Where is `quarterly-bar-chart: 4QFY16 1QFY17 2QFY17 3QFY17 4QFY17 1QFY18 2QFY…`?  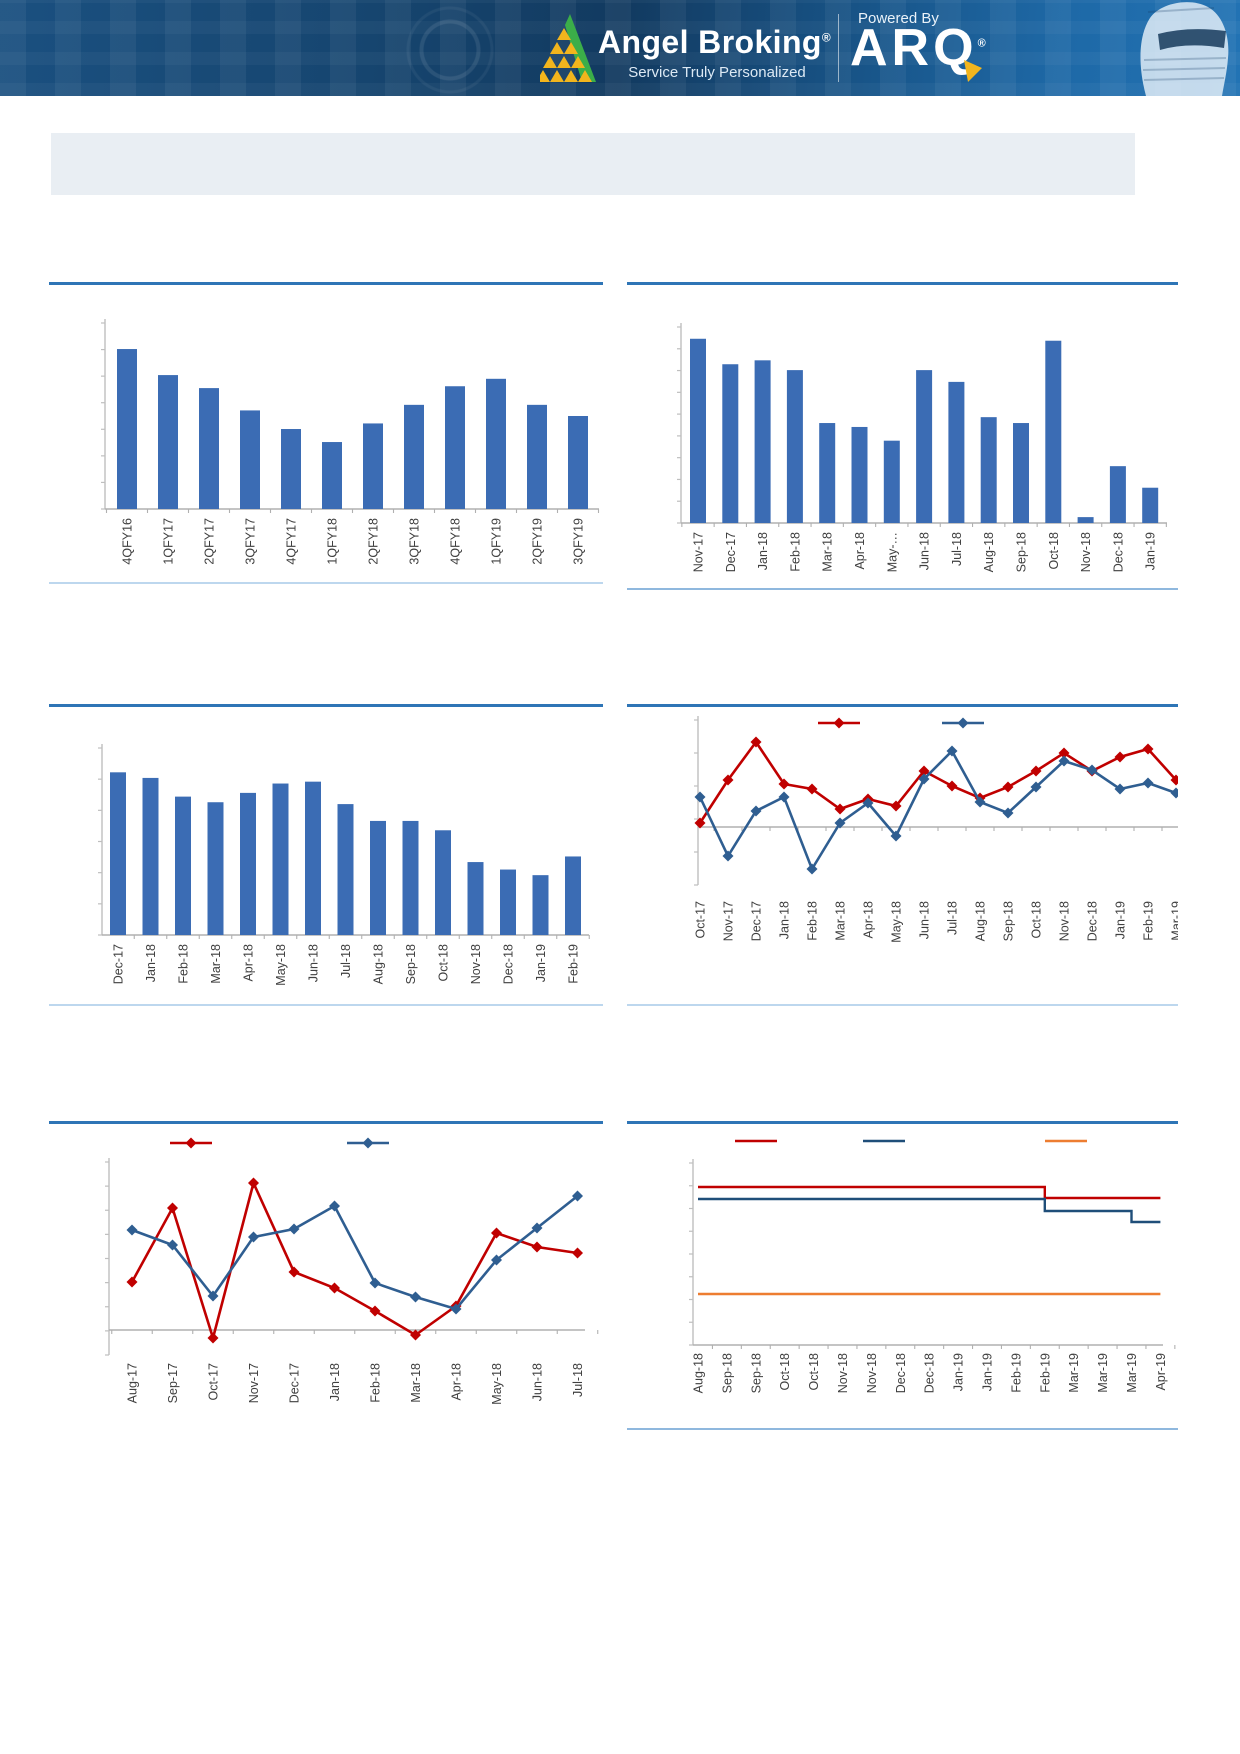 quarterly-bar-chart: 4QFY16 1QFY17 2QFY17 3QFY17 4QFY17 1QFY18 2QFY… is located at coordinates (350, 442).